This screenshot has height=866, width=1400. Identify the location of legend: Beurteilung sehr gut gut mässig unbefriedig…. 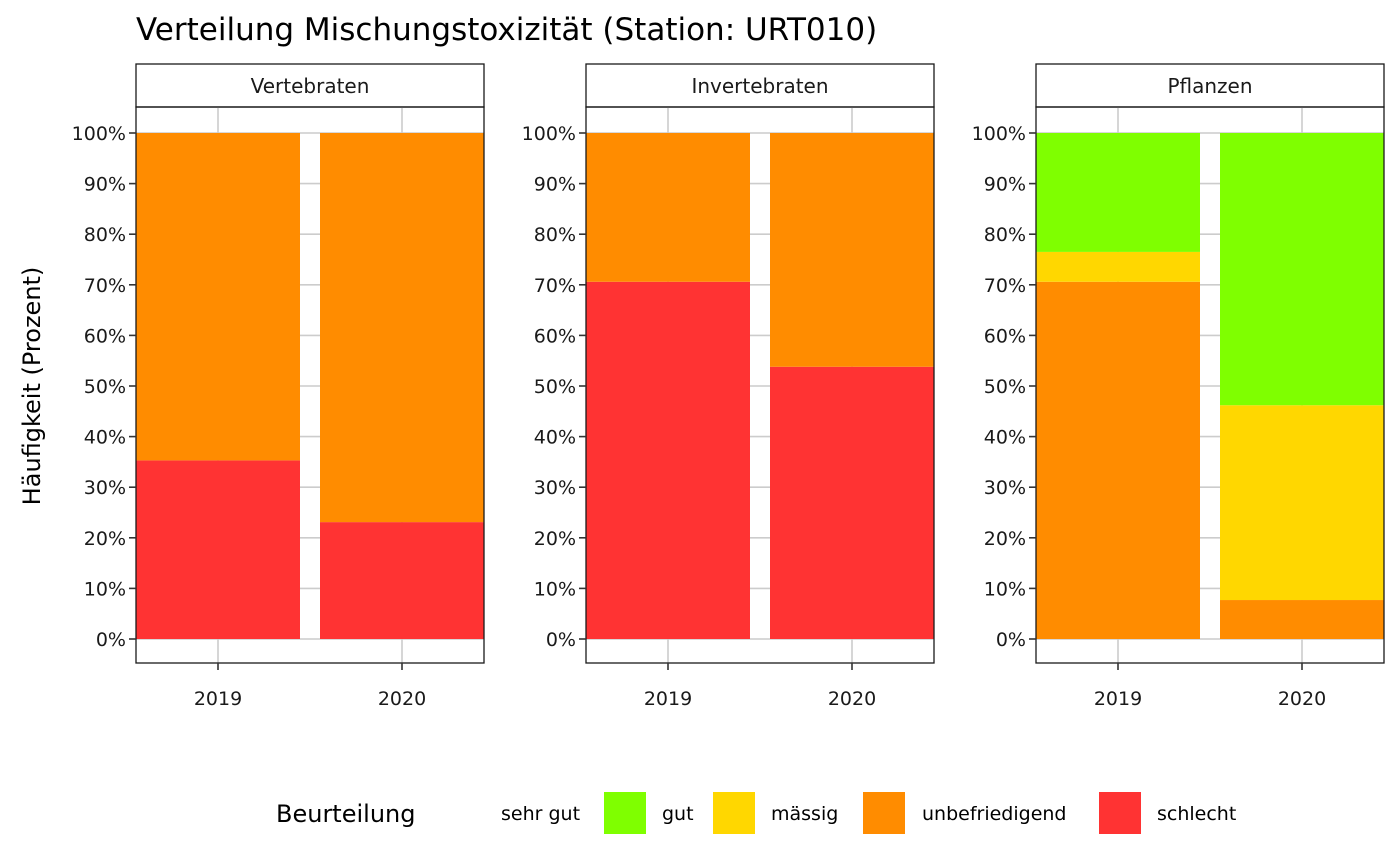
(756, 813).